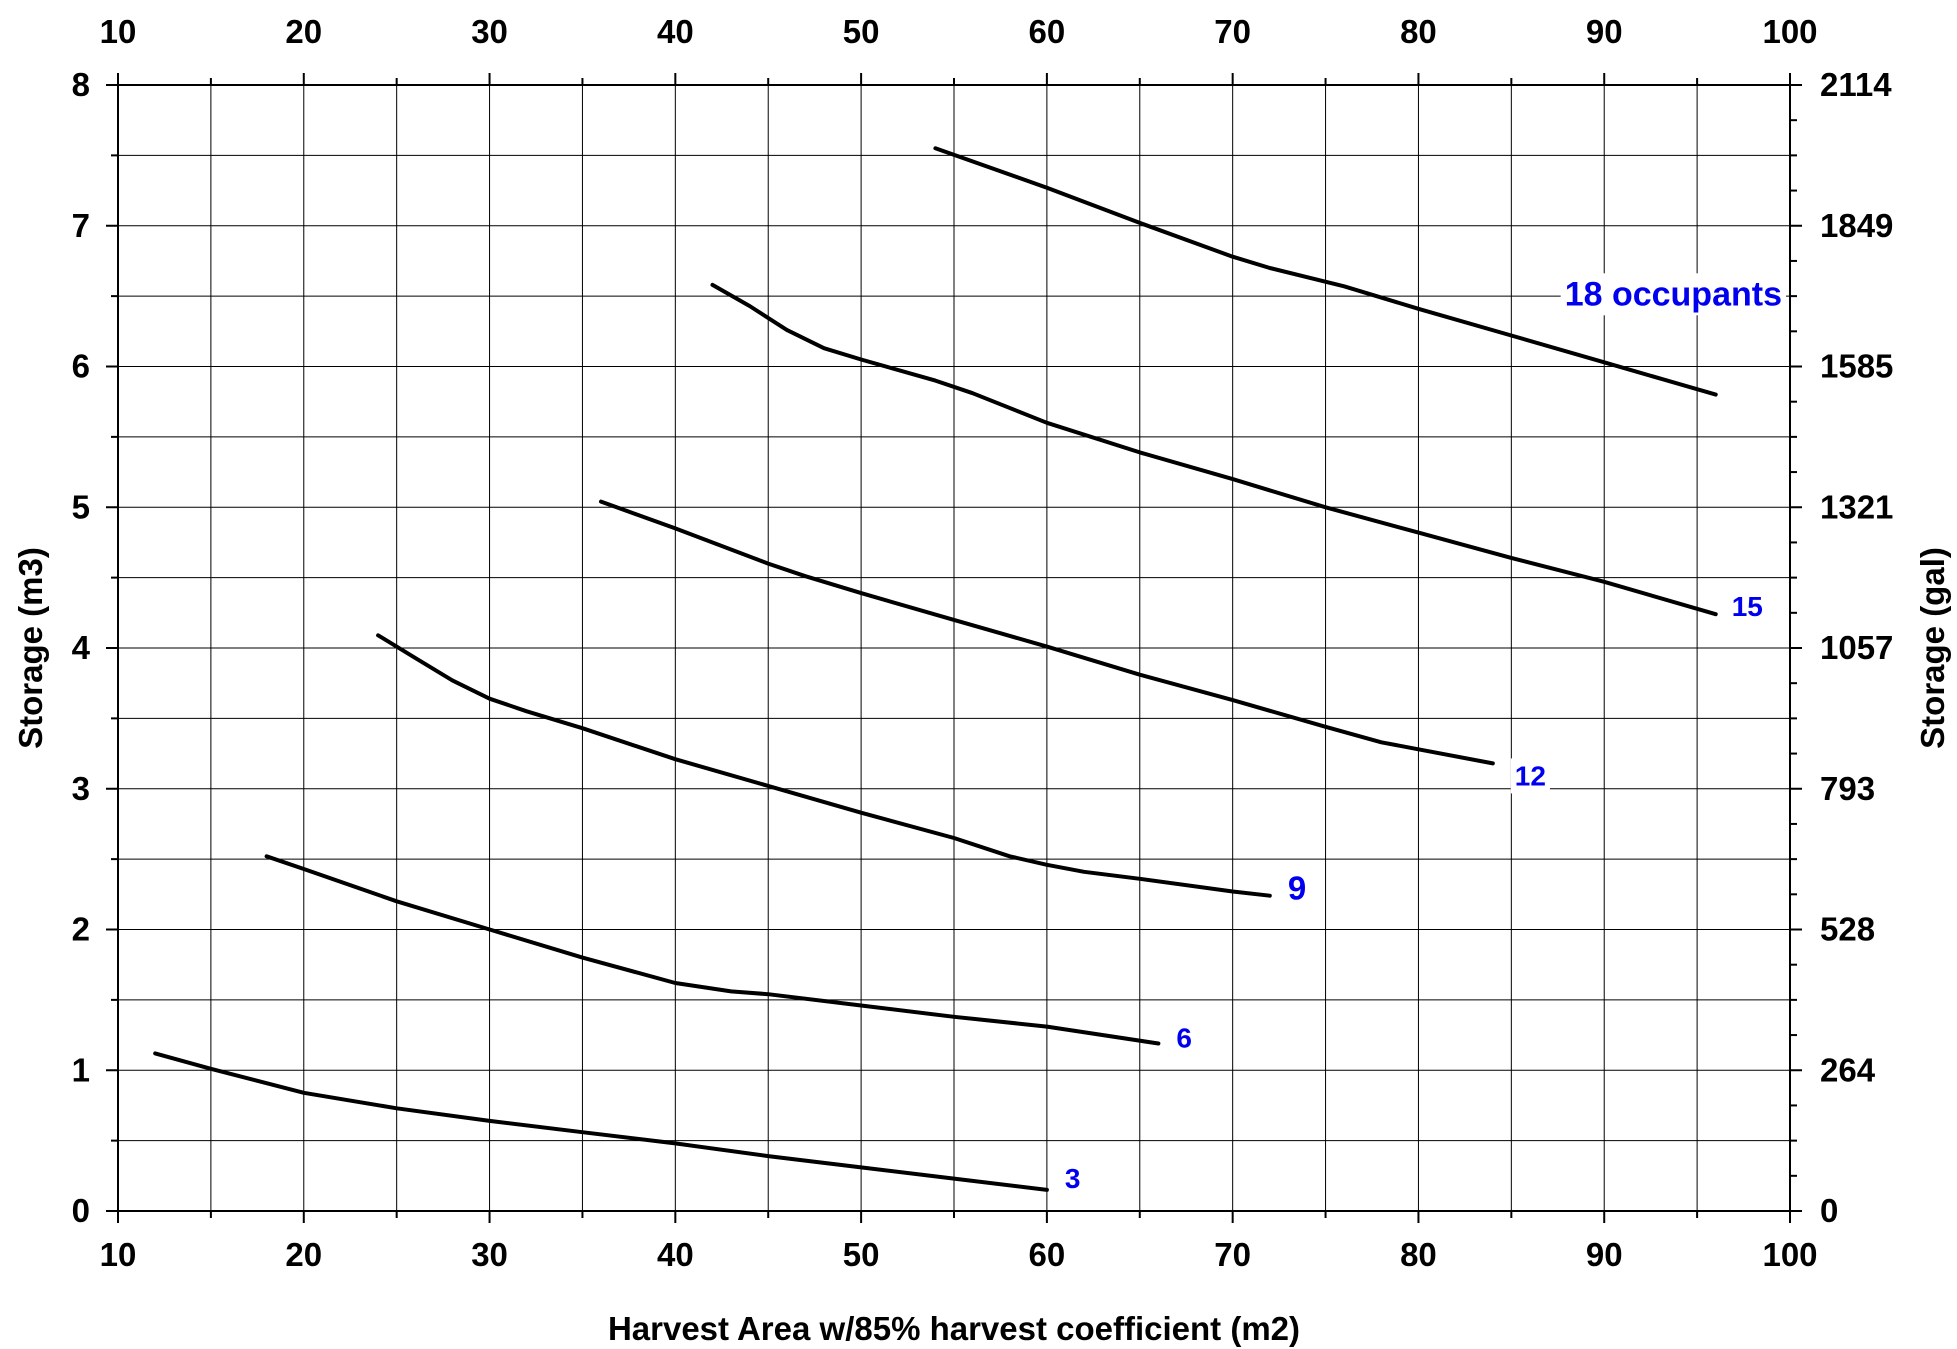 This screenshot has height=1349, width=1957. What do you see at coordinates (489, 31) in the screenshot?
I see `x-tick-label-top: 30` at bounding box center [489, 31].